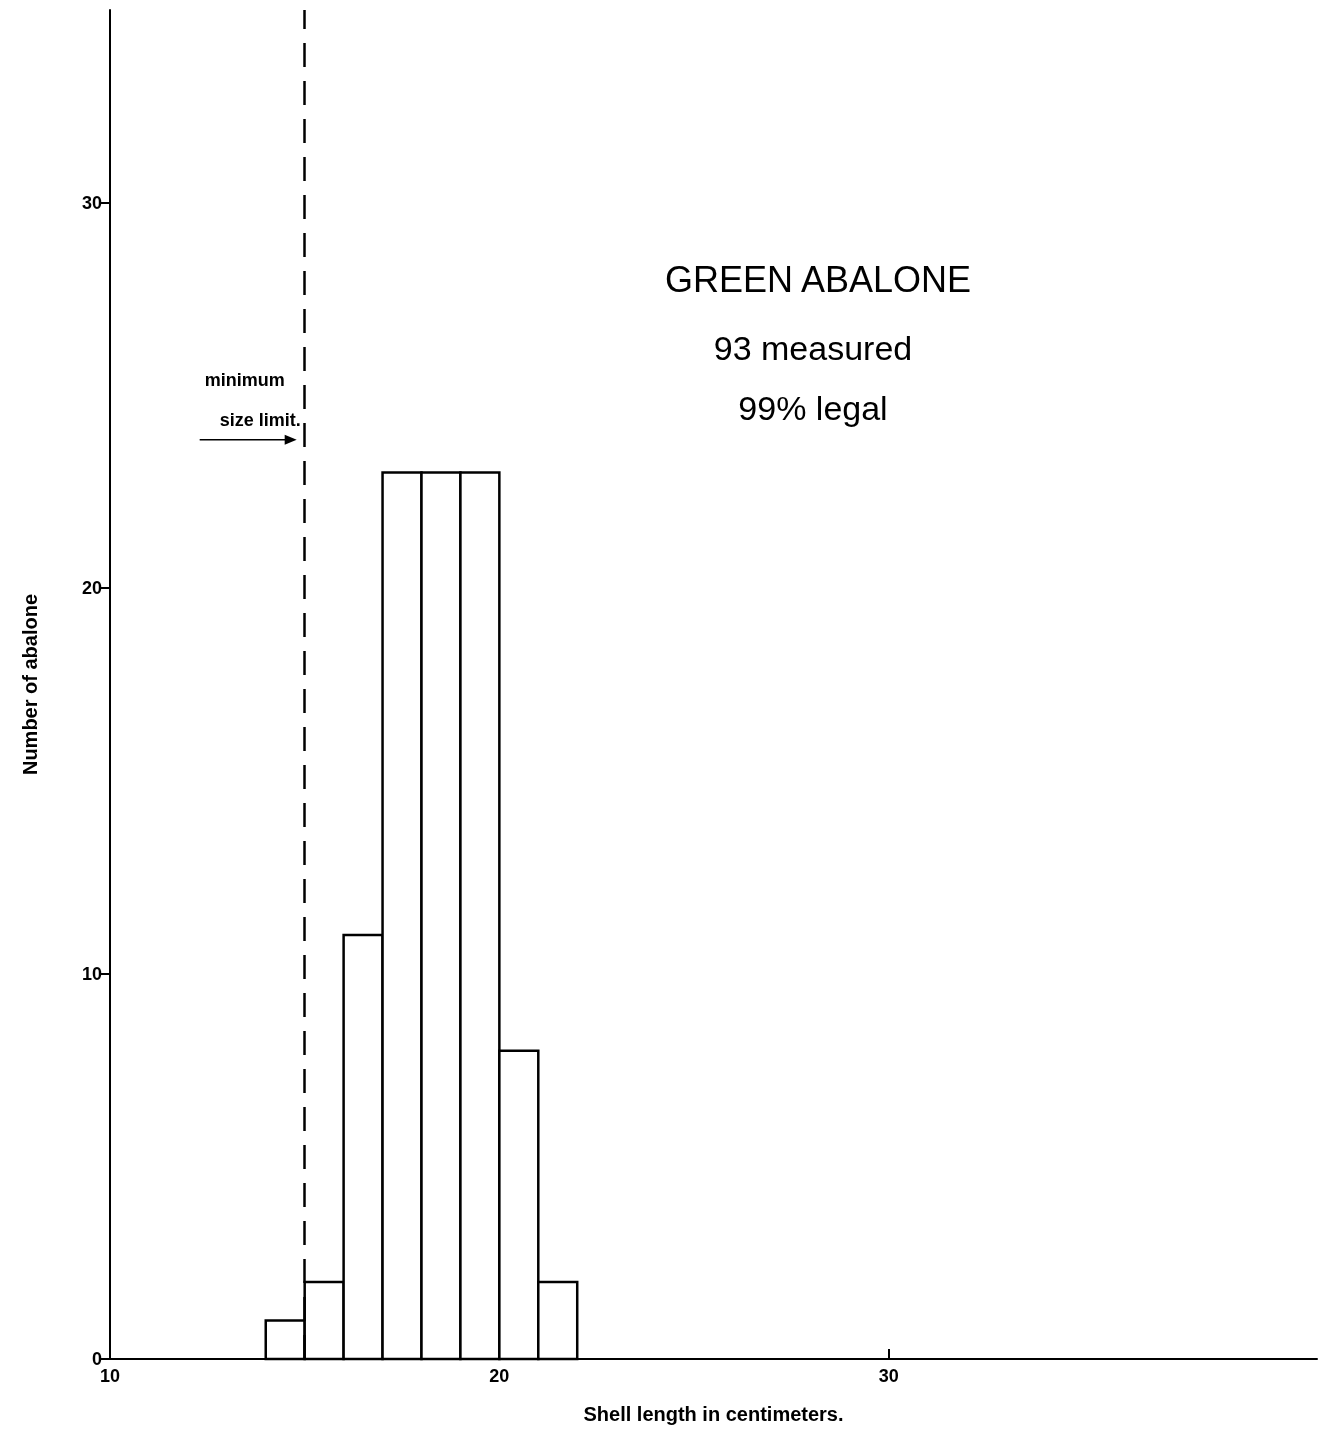 This screenshot has height=1452, width=1333. What do you see at coordinates (30, 684) in the screenshot?
I see `y-axis-title: Number of abalone` at bounding box center [30, 684].